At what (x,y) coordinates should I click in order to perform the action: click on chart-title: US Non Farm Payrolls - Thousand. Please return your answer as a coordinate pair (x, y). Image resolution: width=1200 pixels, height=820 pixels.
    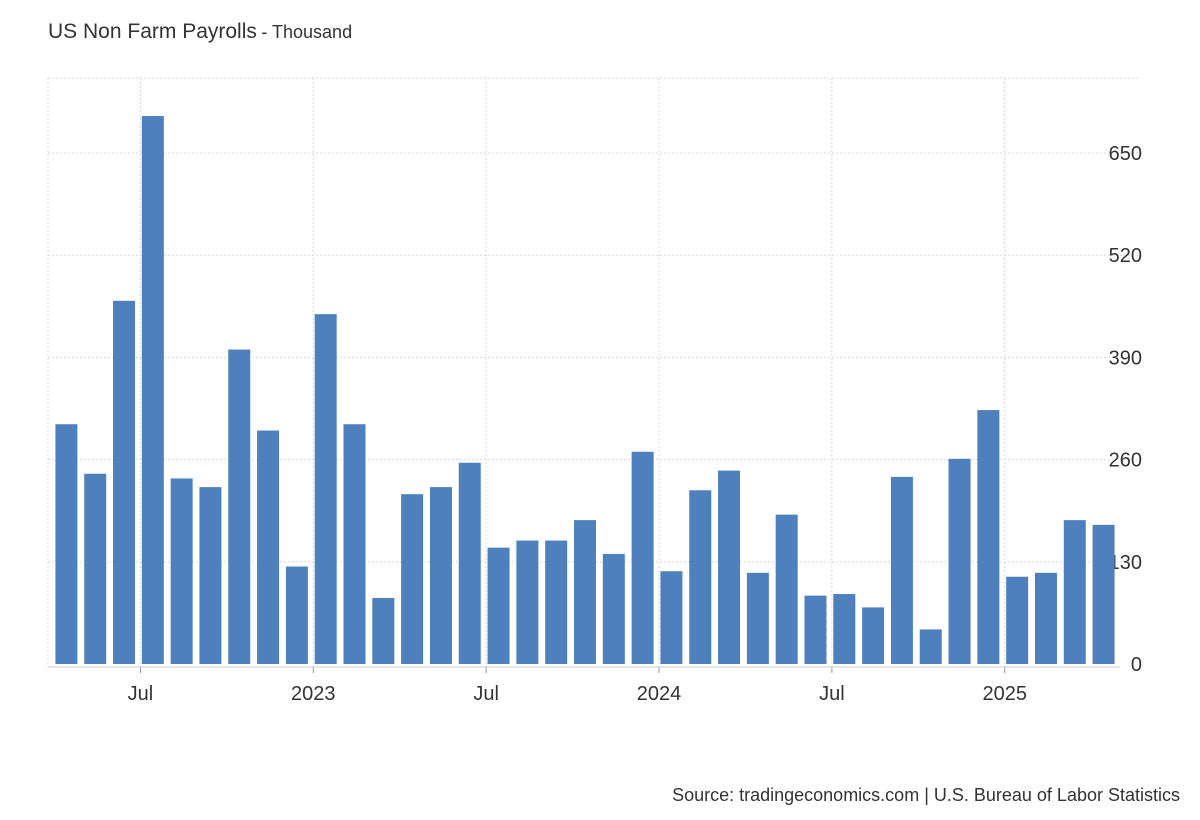
    Looking at the image, I should click on (200, 32).